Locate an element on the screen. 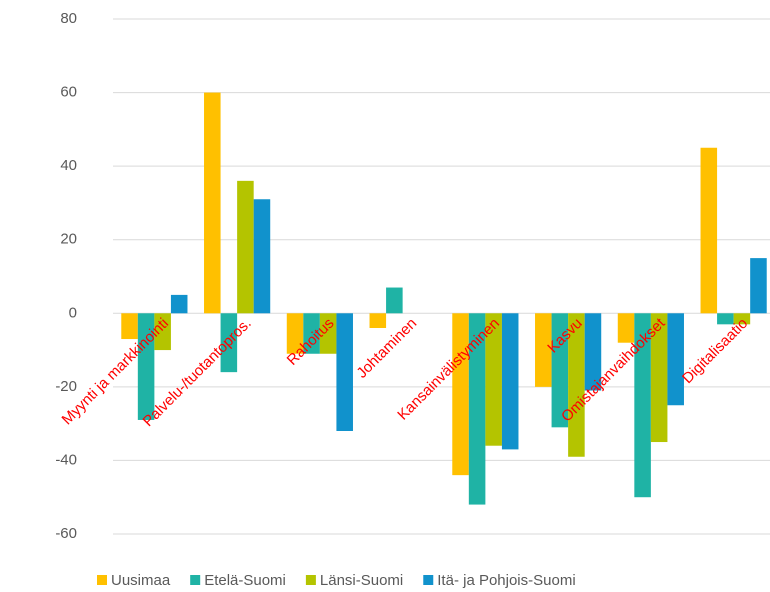  y-tick-label: -60 is located at coordinates (66, 533).